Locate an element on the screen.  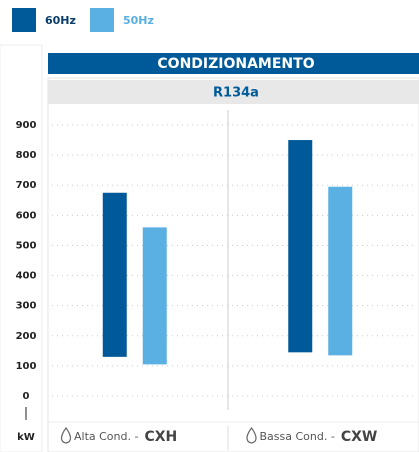
y-tick-label: 0 is located at coordinates (26, 396).